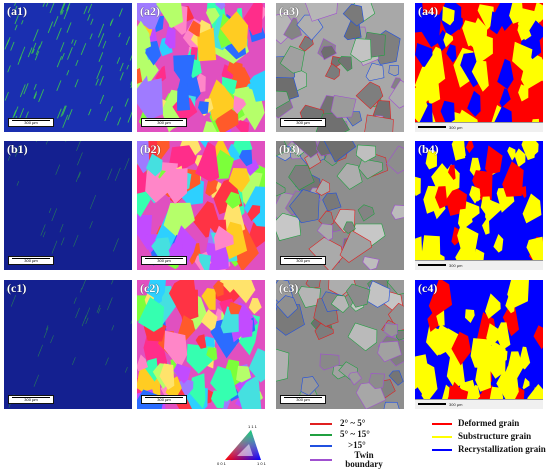  What do you see at coordinates (479, 127) in the screenshot?
I see `scale-bar-a4: 300 µm` at bounding box center [479, 127].